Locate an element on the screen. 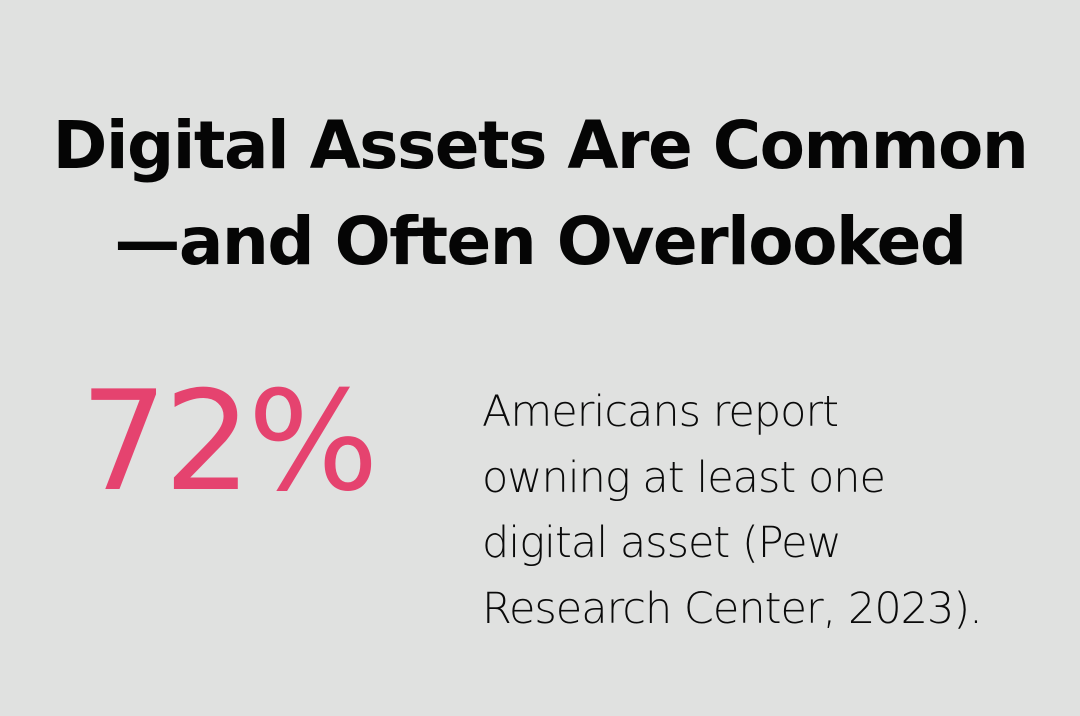 This screenshot has width=1080, height=716. description-line: owning at least one is located at coordinates (684, 477).